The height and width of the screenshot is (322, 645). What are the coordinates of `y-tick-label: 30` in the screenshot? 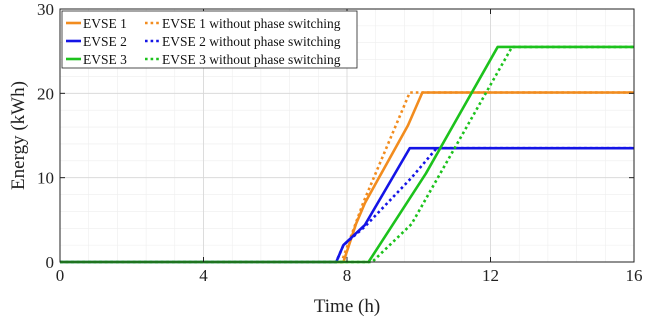 It's located at (45, 9).